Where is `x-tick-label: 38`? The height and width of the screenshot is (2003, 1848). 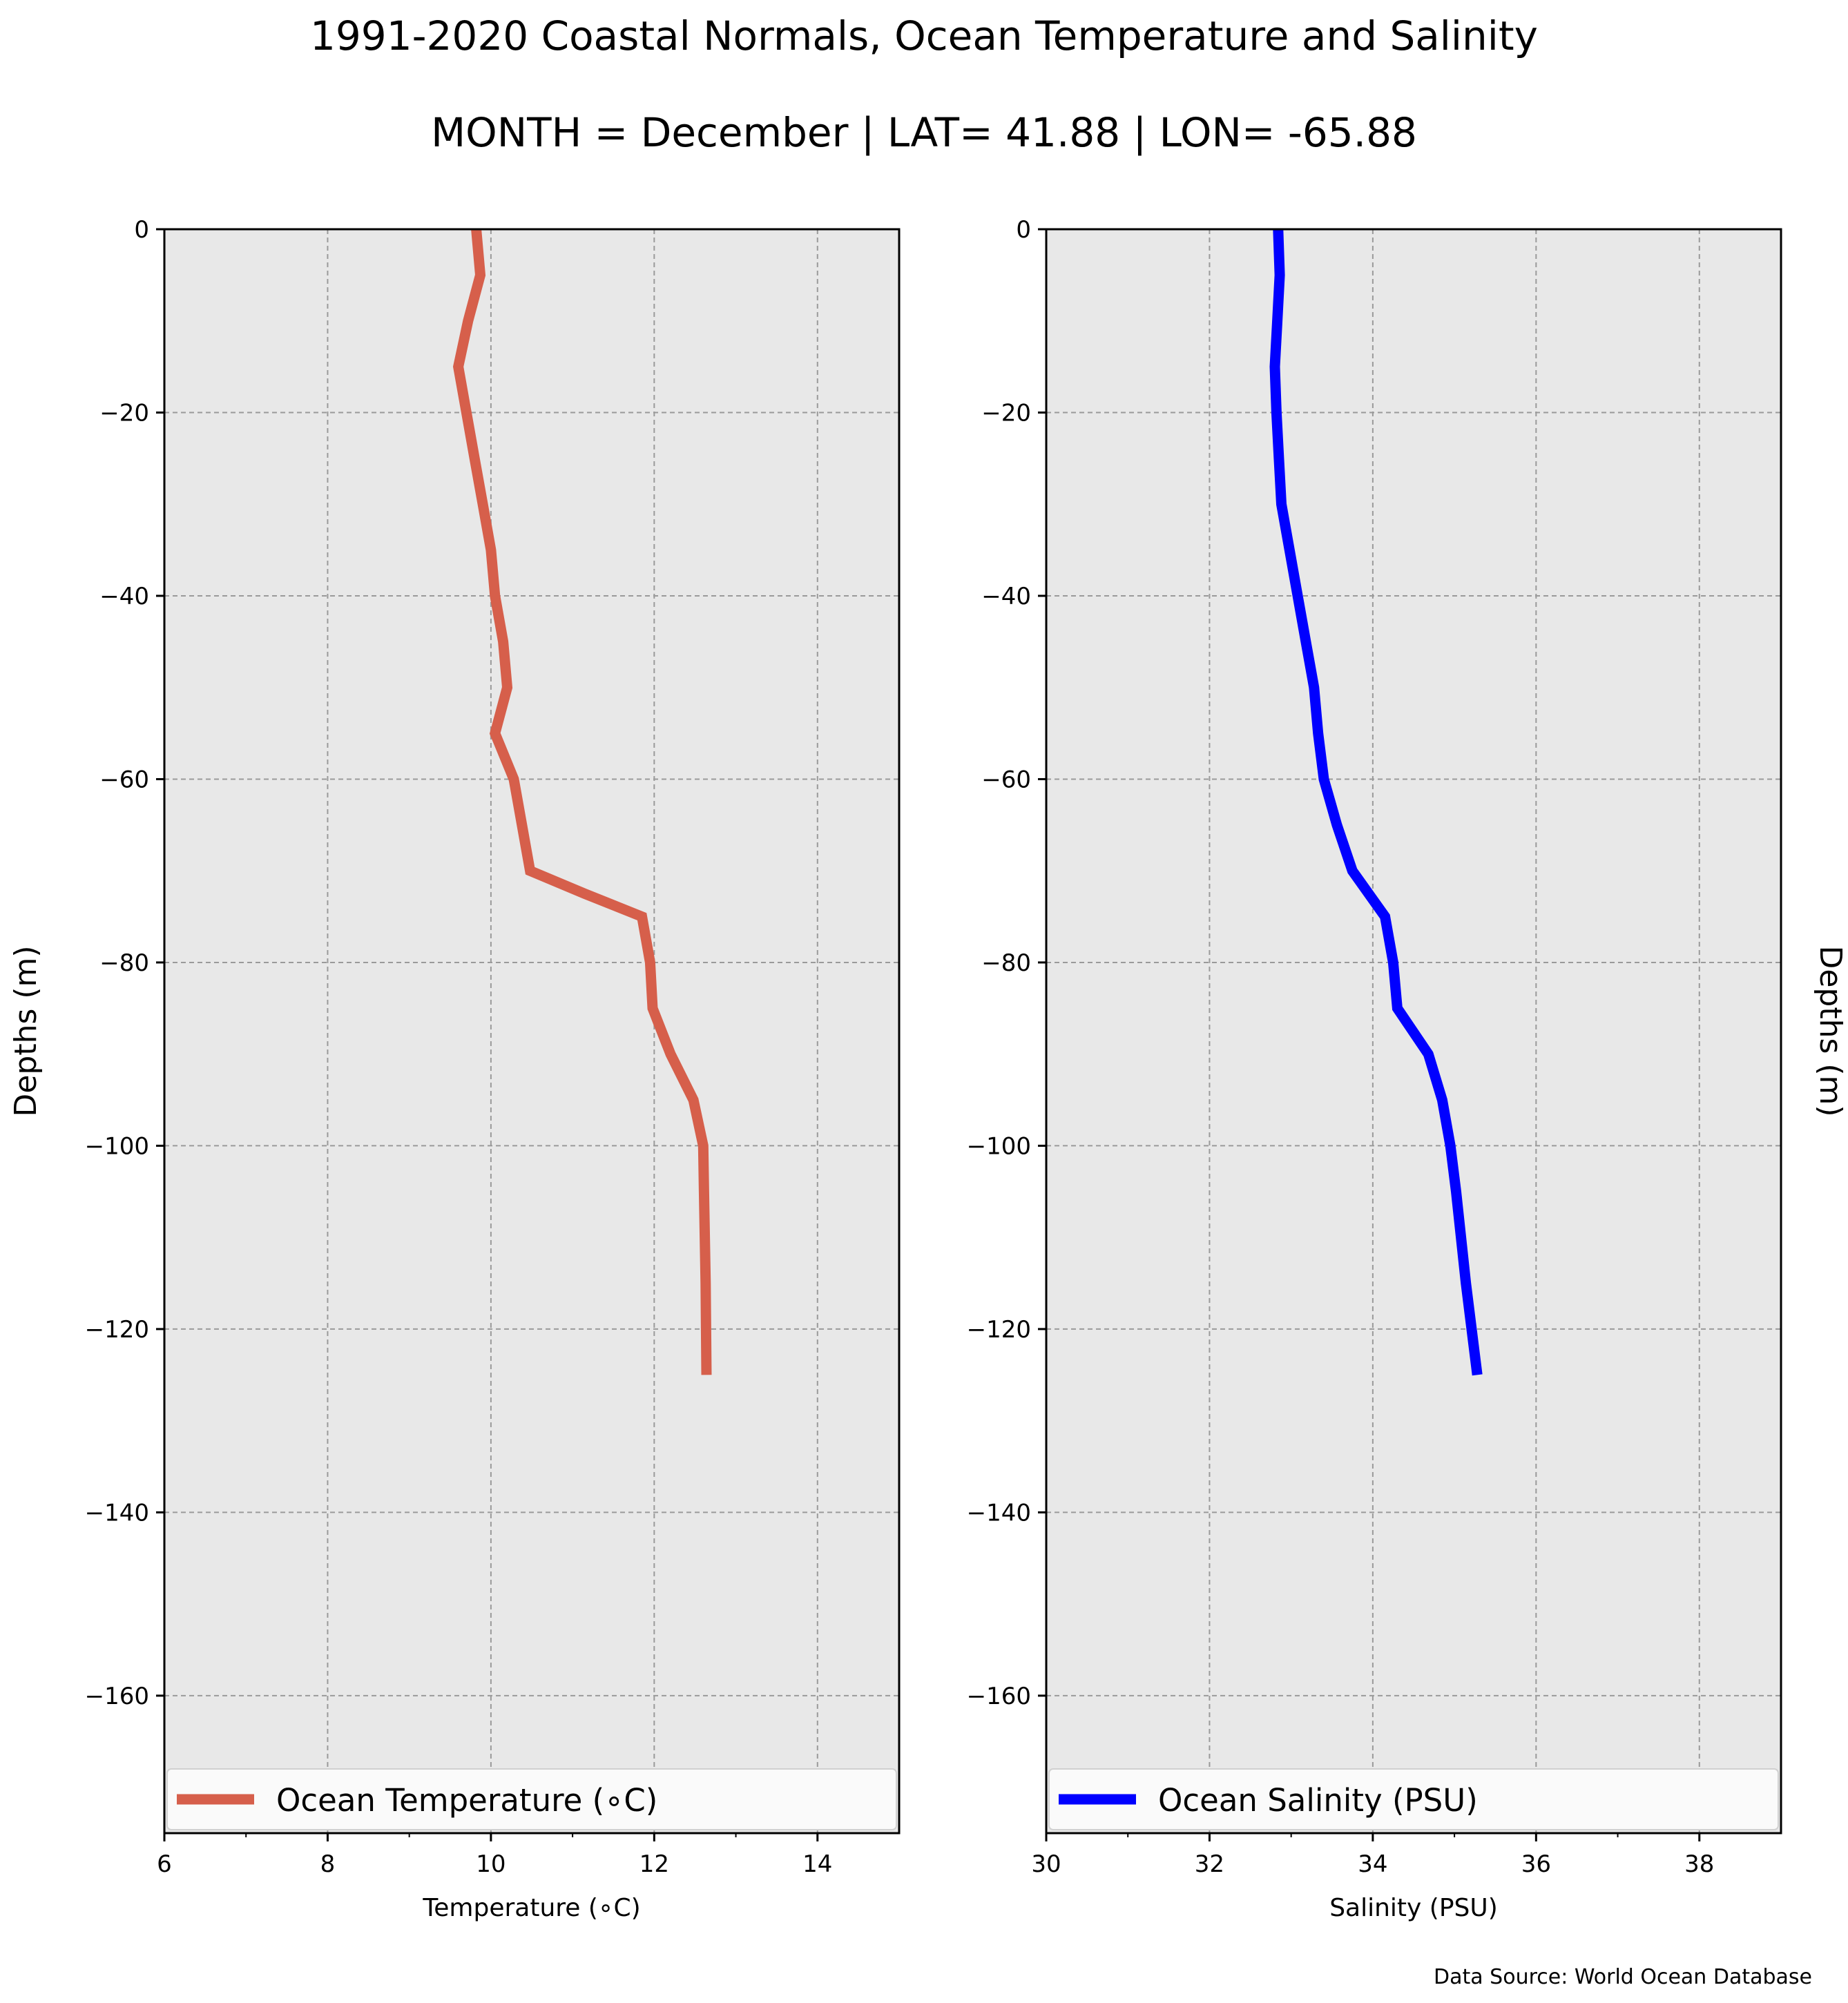 x-tick-label: 38 is located at coordinates (1699, 1864).